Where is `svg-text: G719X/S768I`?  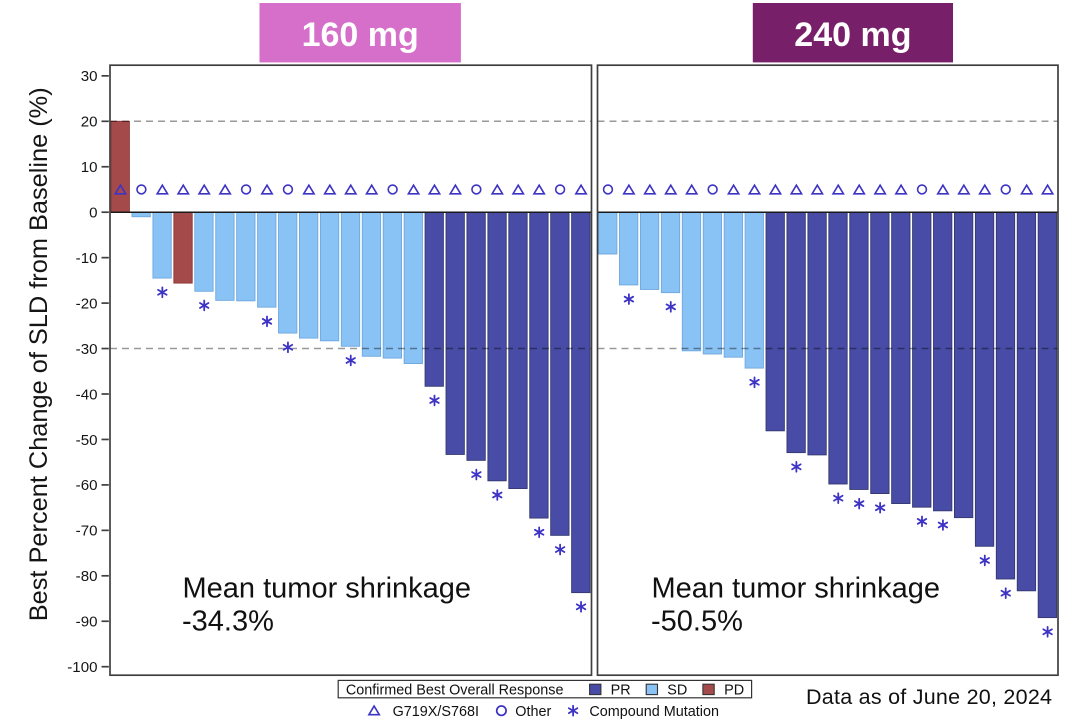
svg-text: G719X/S768I is located at coordinates (436, 712).